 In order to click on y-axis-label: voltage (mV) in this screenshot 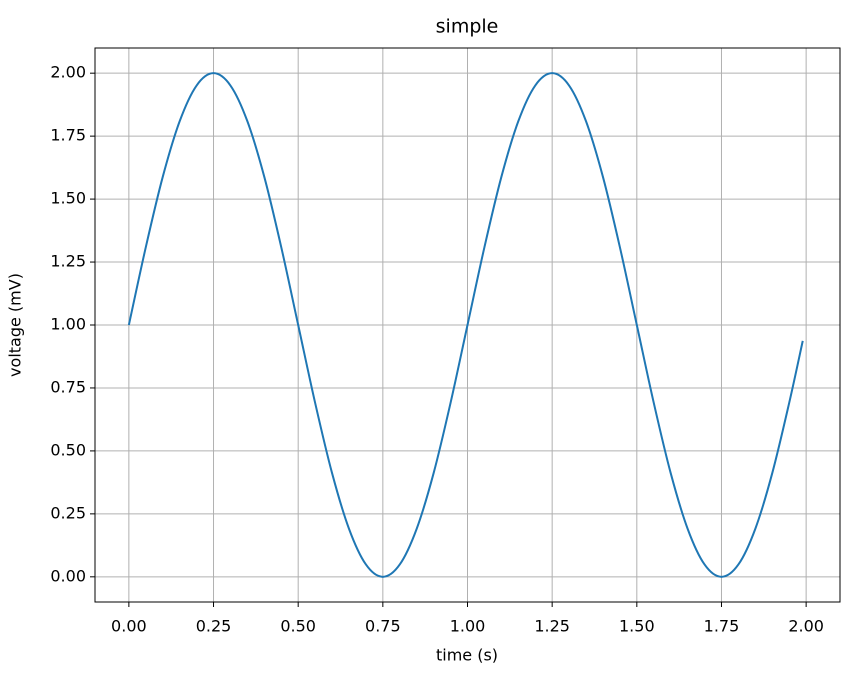, I will do `click(15, 325)`.